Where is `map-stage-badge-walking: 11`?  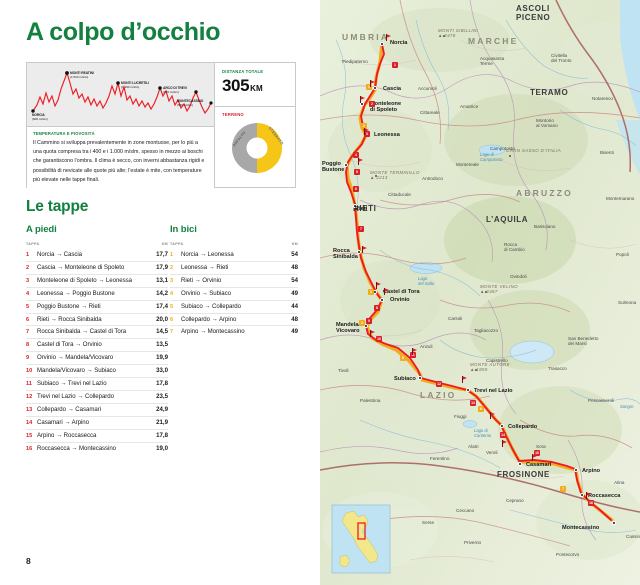 map-stage-badge-walking: 11 is located at coordinates (413, 355).